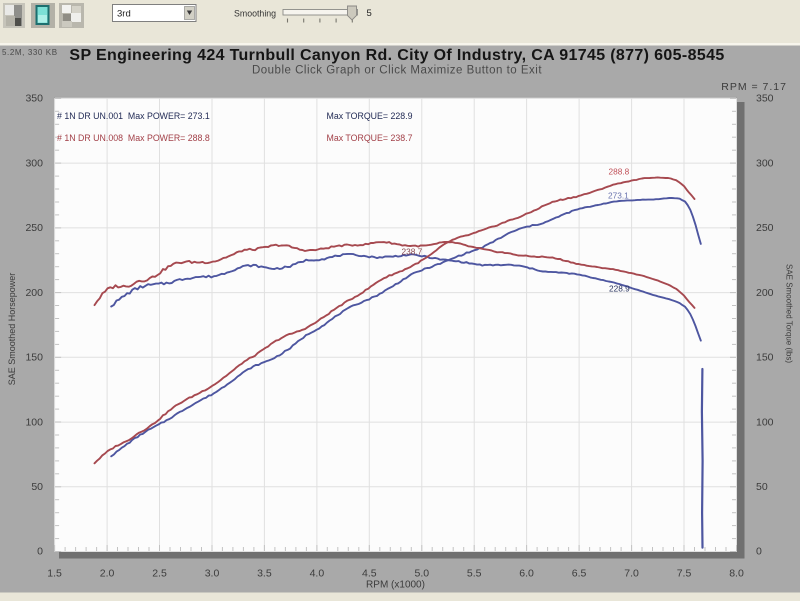 The height and width of the screenshot is (601, 800). Describe the element at coordinates (754, 87) in the screenshot. I see `svg-text: RPM = 7.17` at that location.